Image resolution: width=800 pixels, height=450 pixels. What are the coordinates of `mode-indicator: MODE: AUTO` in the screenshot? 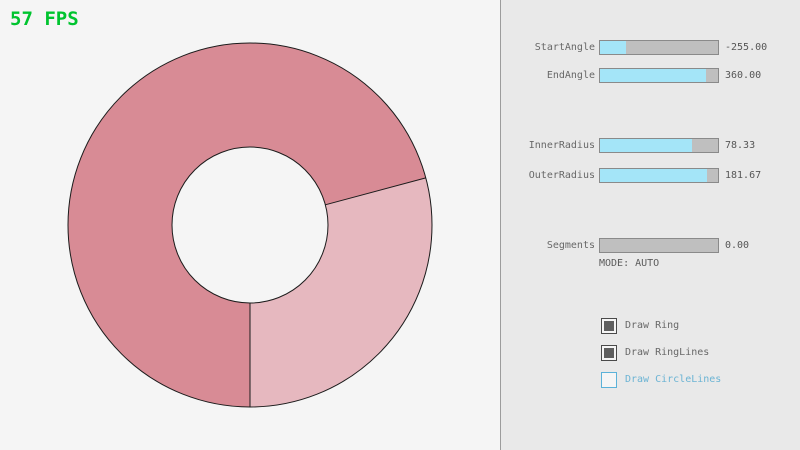 It's located at (629, 263).